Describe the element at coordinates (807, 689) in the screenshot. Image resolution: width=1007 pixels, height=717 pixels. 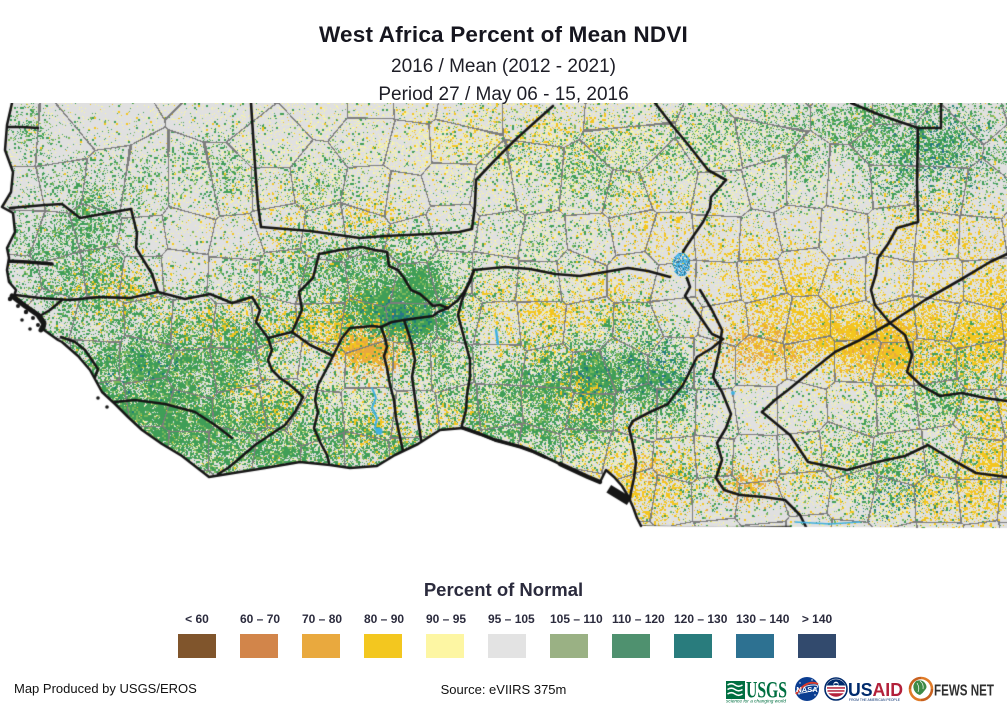
I see `svg-text: NASA` at that location.